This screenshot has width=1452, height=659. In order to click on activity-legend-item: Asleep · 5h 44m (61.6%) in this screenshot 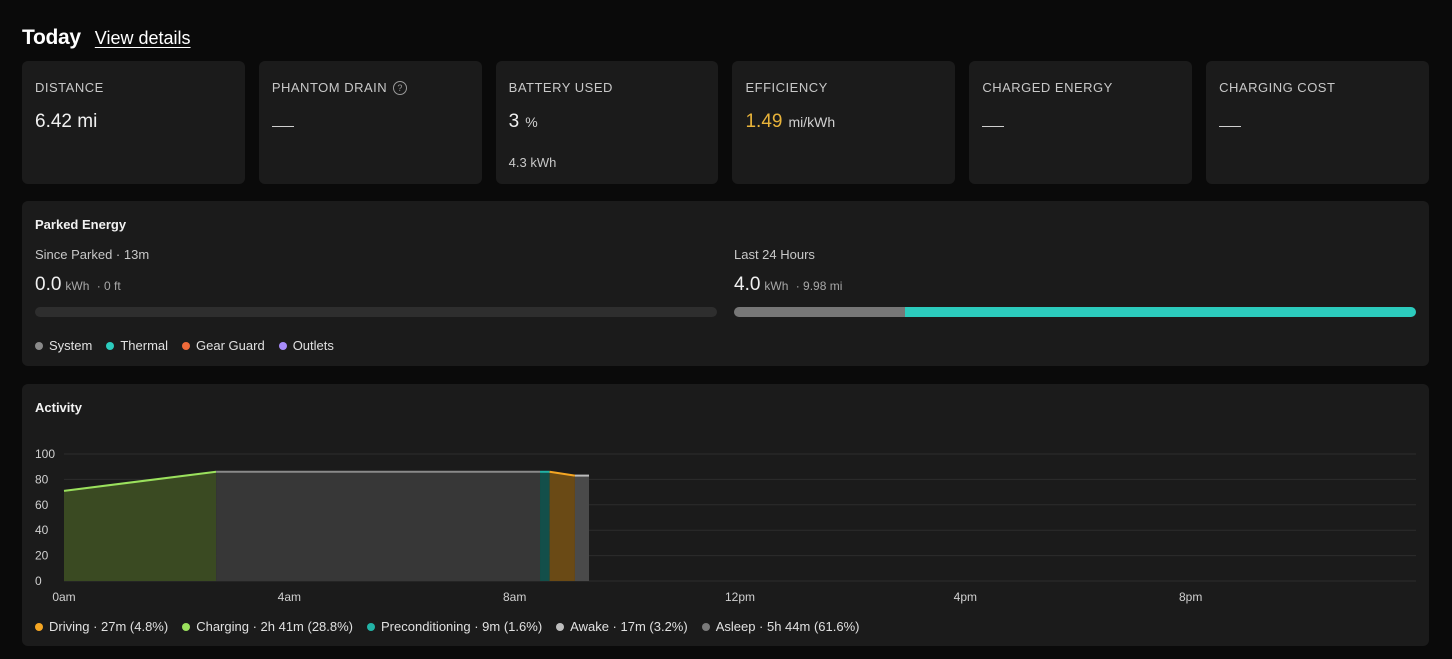, I will do `click(780, 626)`.